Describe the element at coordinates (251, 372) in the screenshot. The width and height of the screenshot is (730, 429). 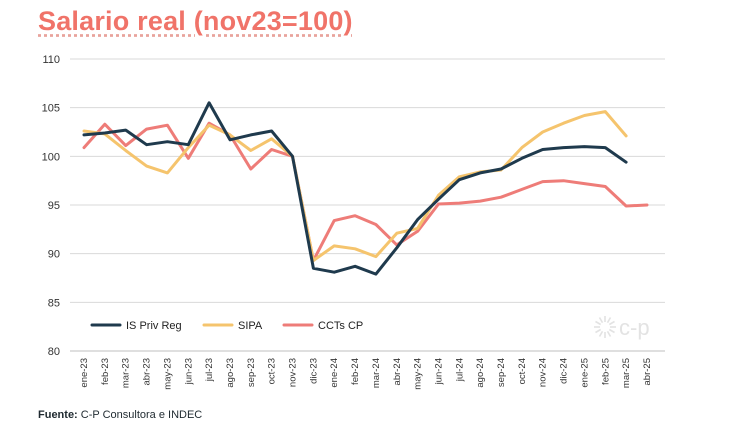
I see `x-tick-label: sep-23` at that location.